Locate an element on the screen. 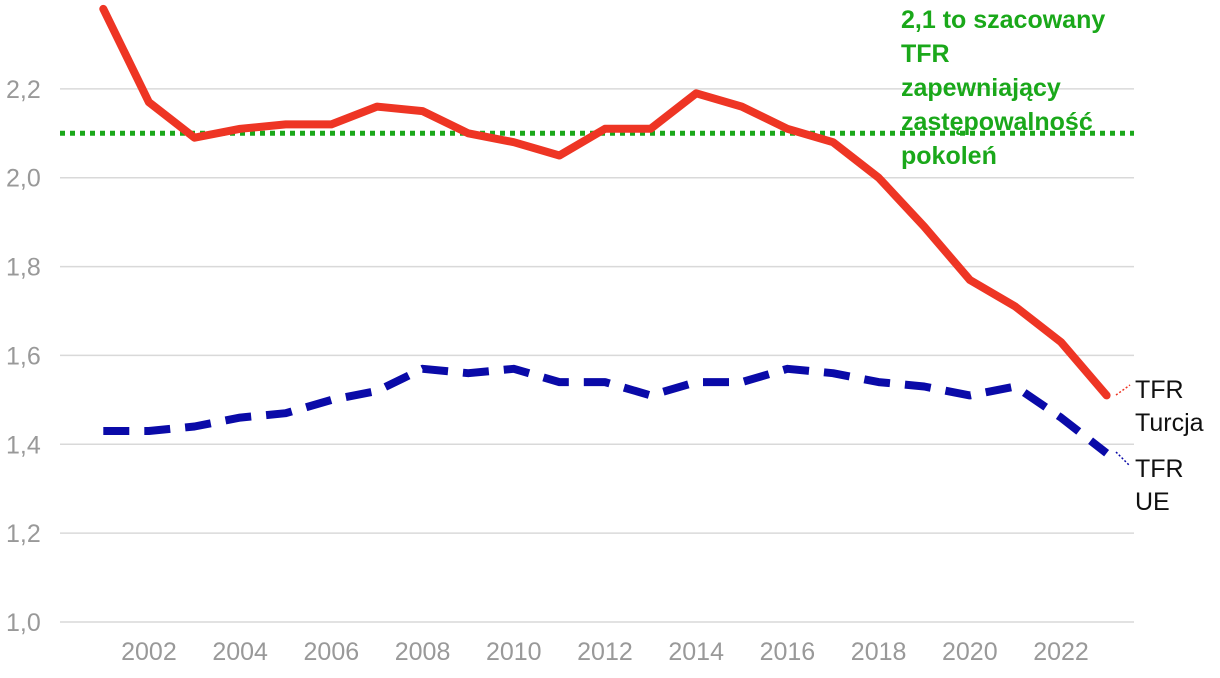  series-end-label: UE is located at coordinates (1152, 502).